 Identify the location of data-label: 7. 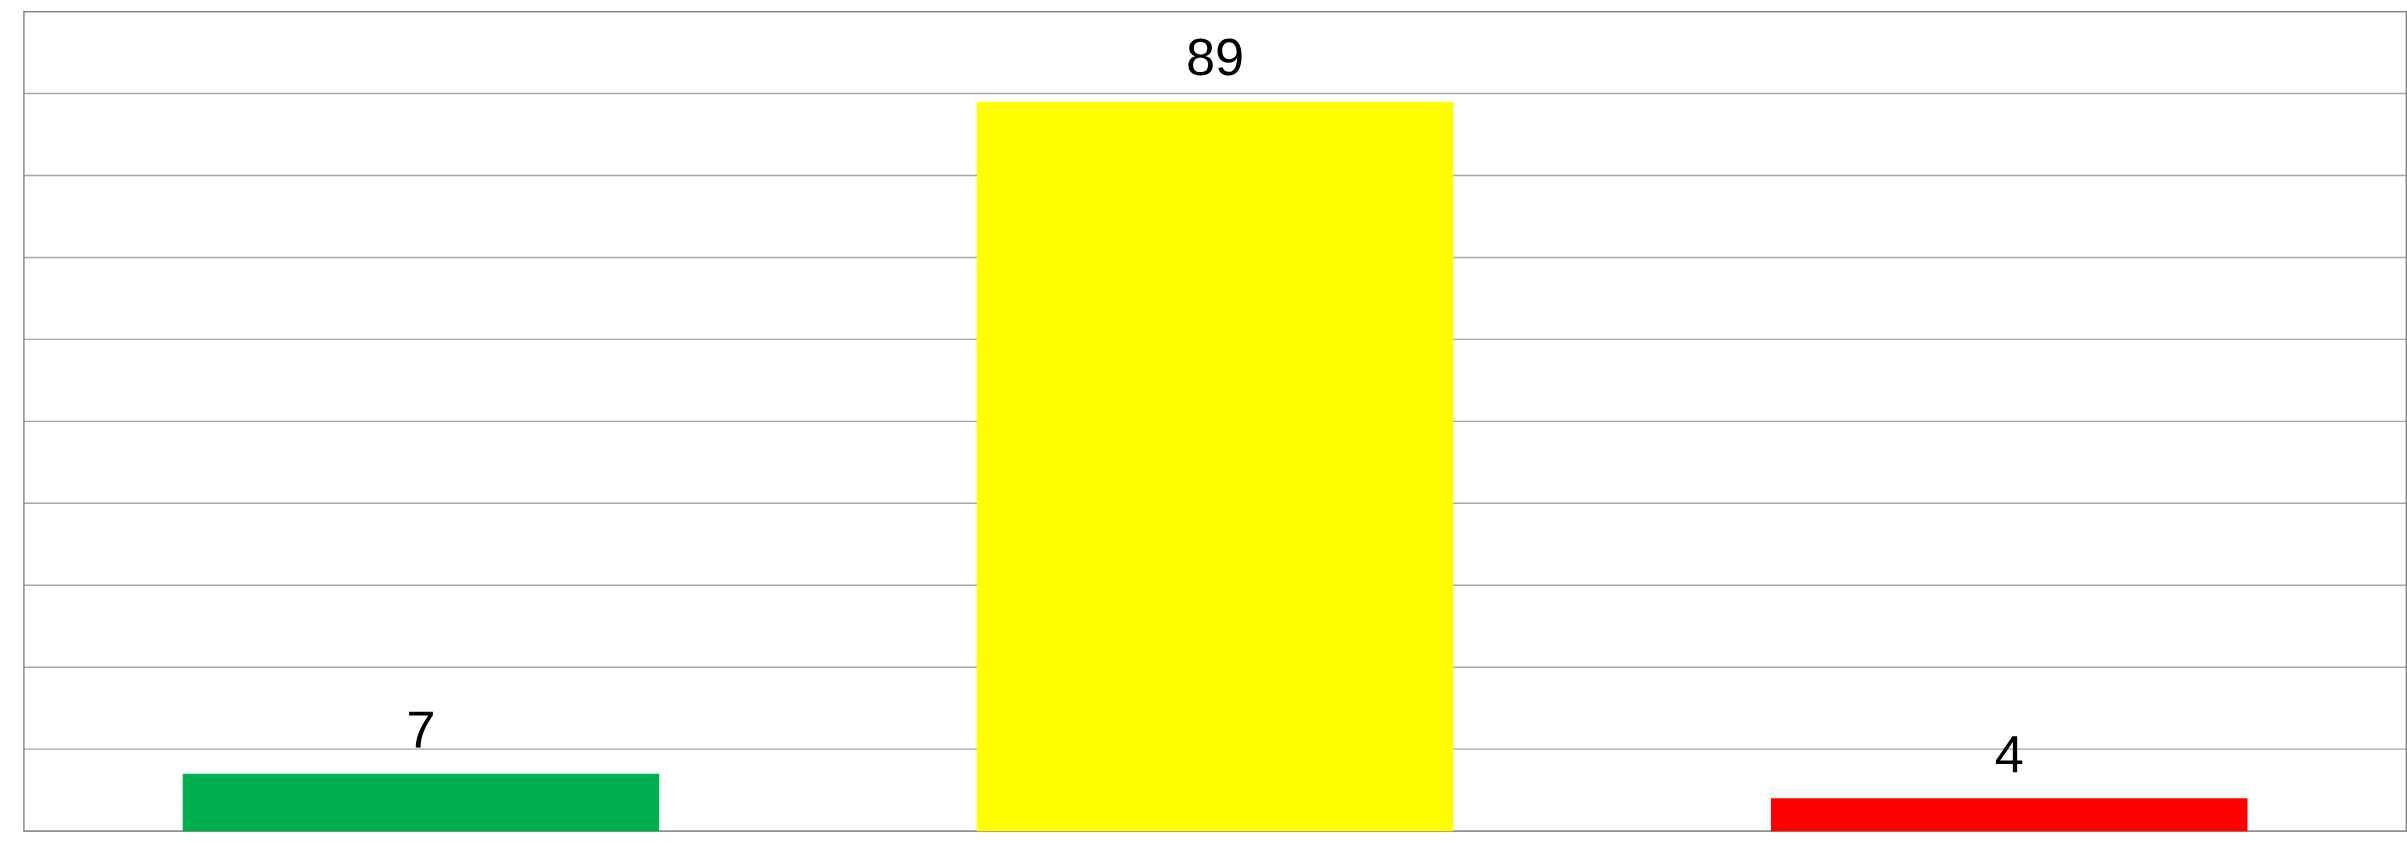
(421, 729).